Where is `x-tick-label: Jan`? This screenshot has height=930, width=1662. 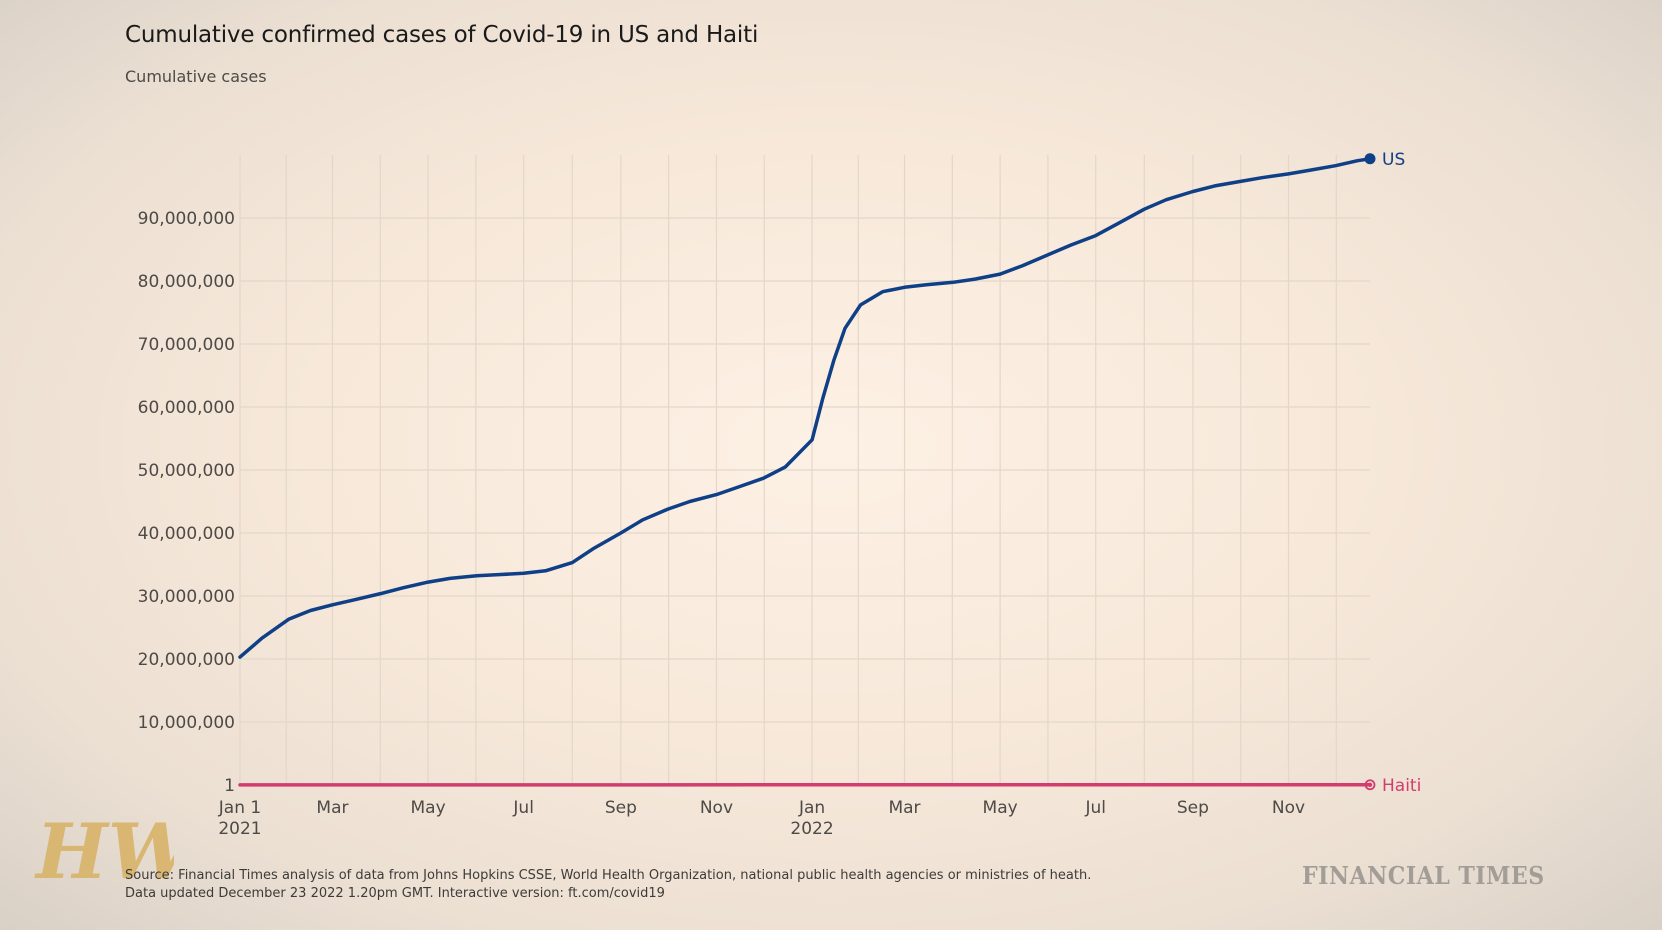
x-tick-label: Jan is located at coordinates (811, 808).